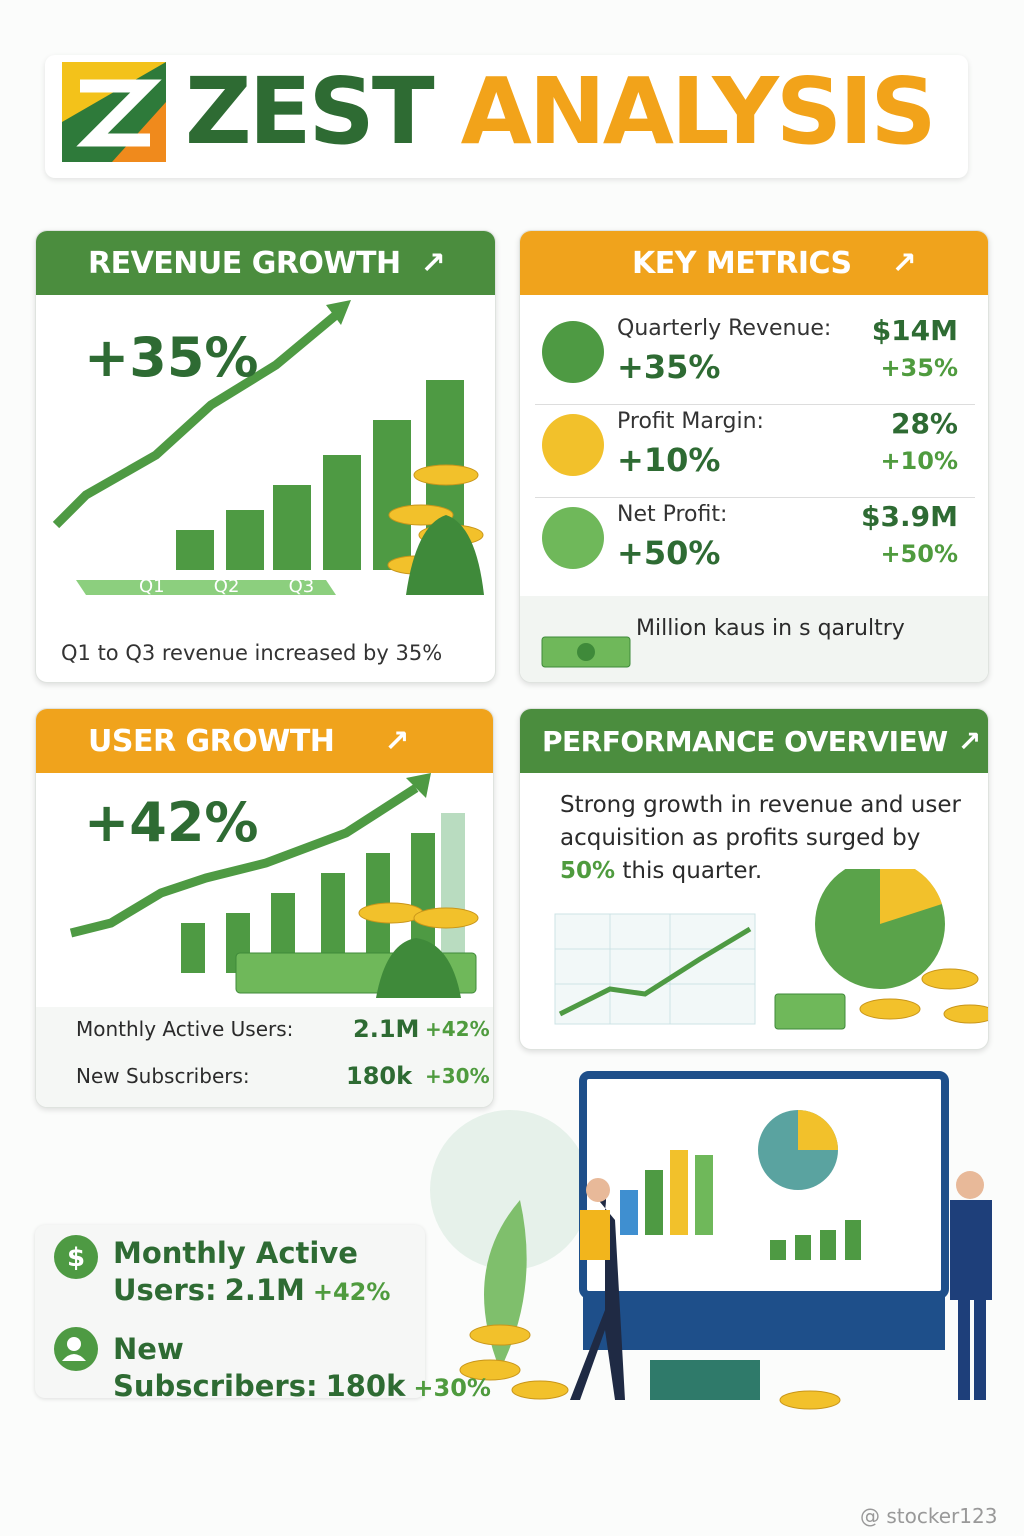  Describe the element at coordinates (163, 1076) in the screenshot. I see `stat-label: New Subscribers:` at that location.